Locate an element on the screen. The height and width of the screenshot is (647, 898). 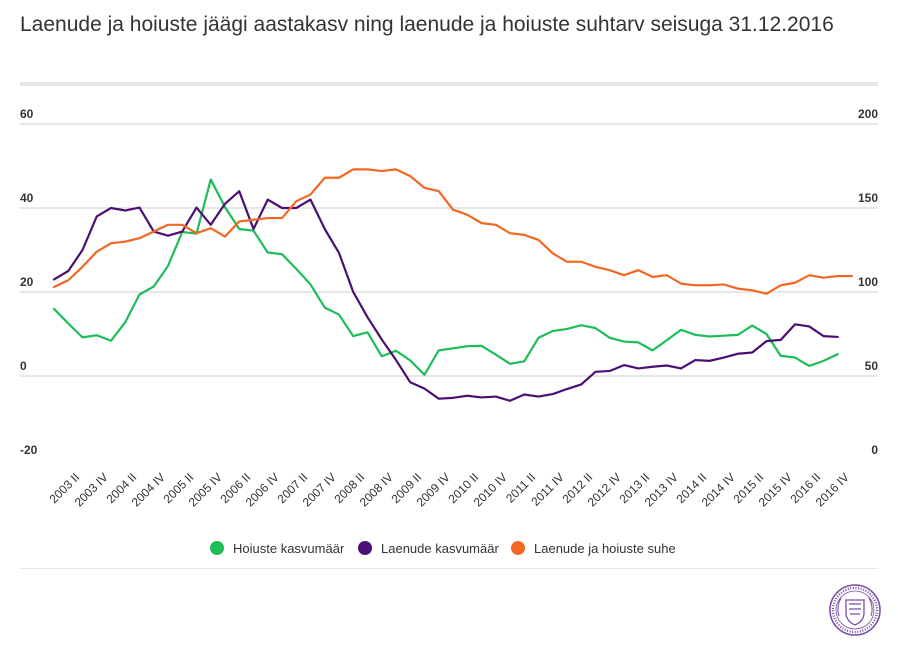
legend-item-hoiuste: Hoiuste kasvumäär is located at coordinates (277, 548).